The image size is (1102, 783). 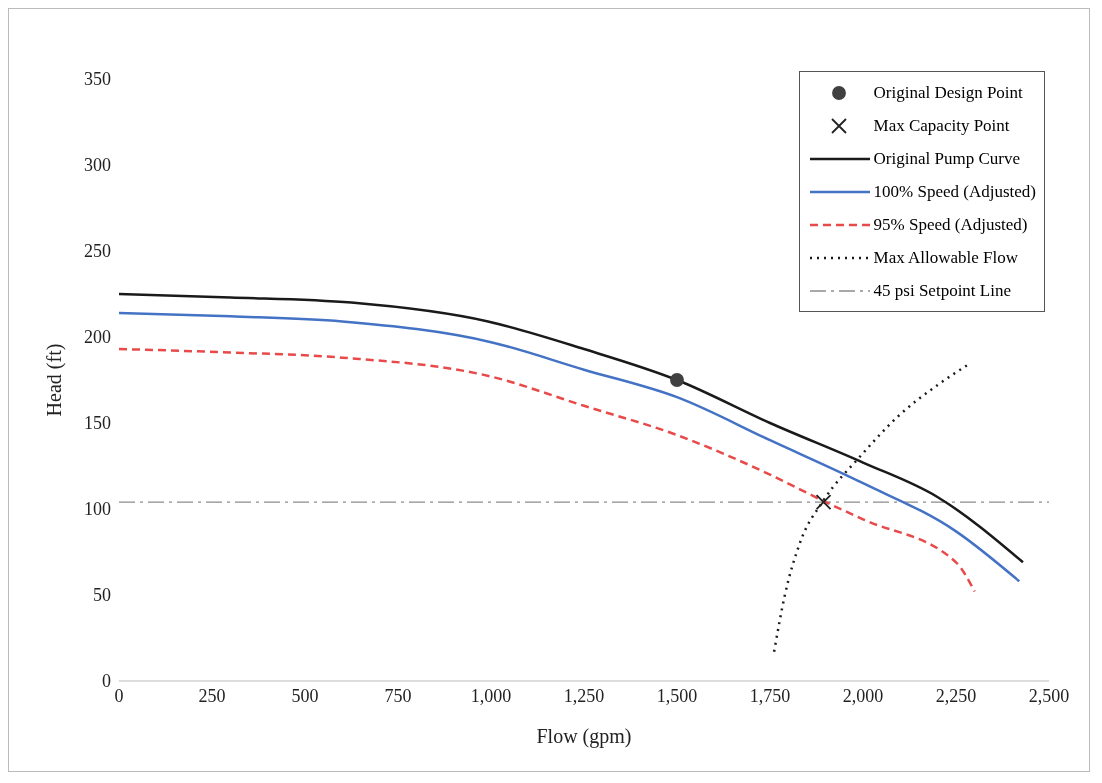 I want to click on x-tick-label: 750, so click(x=398, y=695).